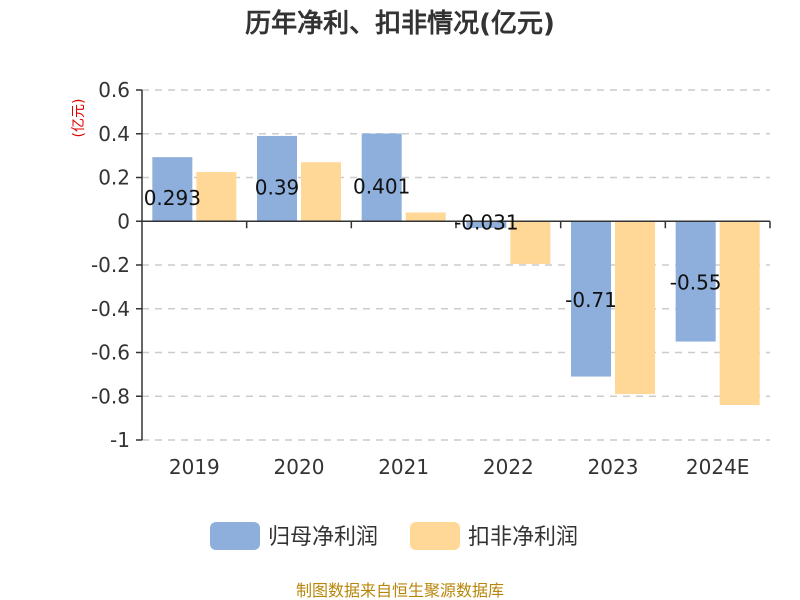 This screenshot has height=600, width=800. I want to click on legend-parent-net-profit: 归母净利润, so click(294, 536).